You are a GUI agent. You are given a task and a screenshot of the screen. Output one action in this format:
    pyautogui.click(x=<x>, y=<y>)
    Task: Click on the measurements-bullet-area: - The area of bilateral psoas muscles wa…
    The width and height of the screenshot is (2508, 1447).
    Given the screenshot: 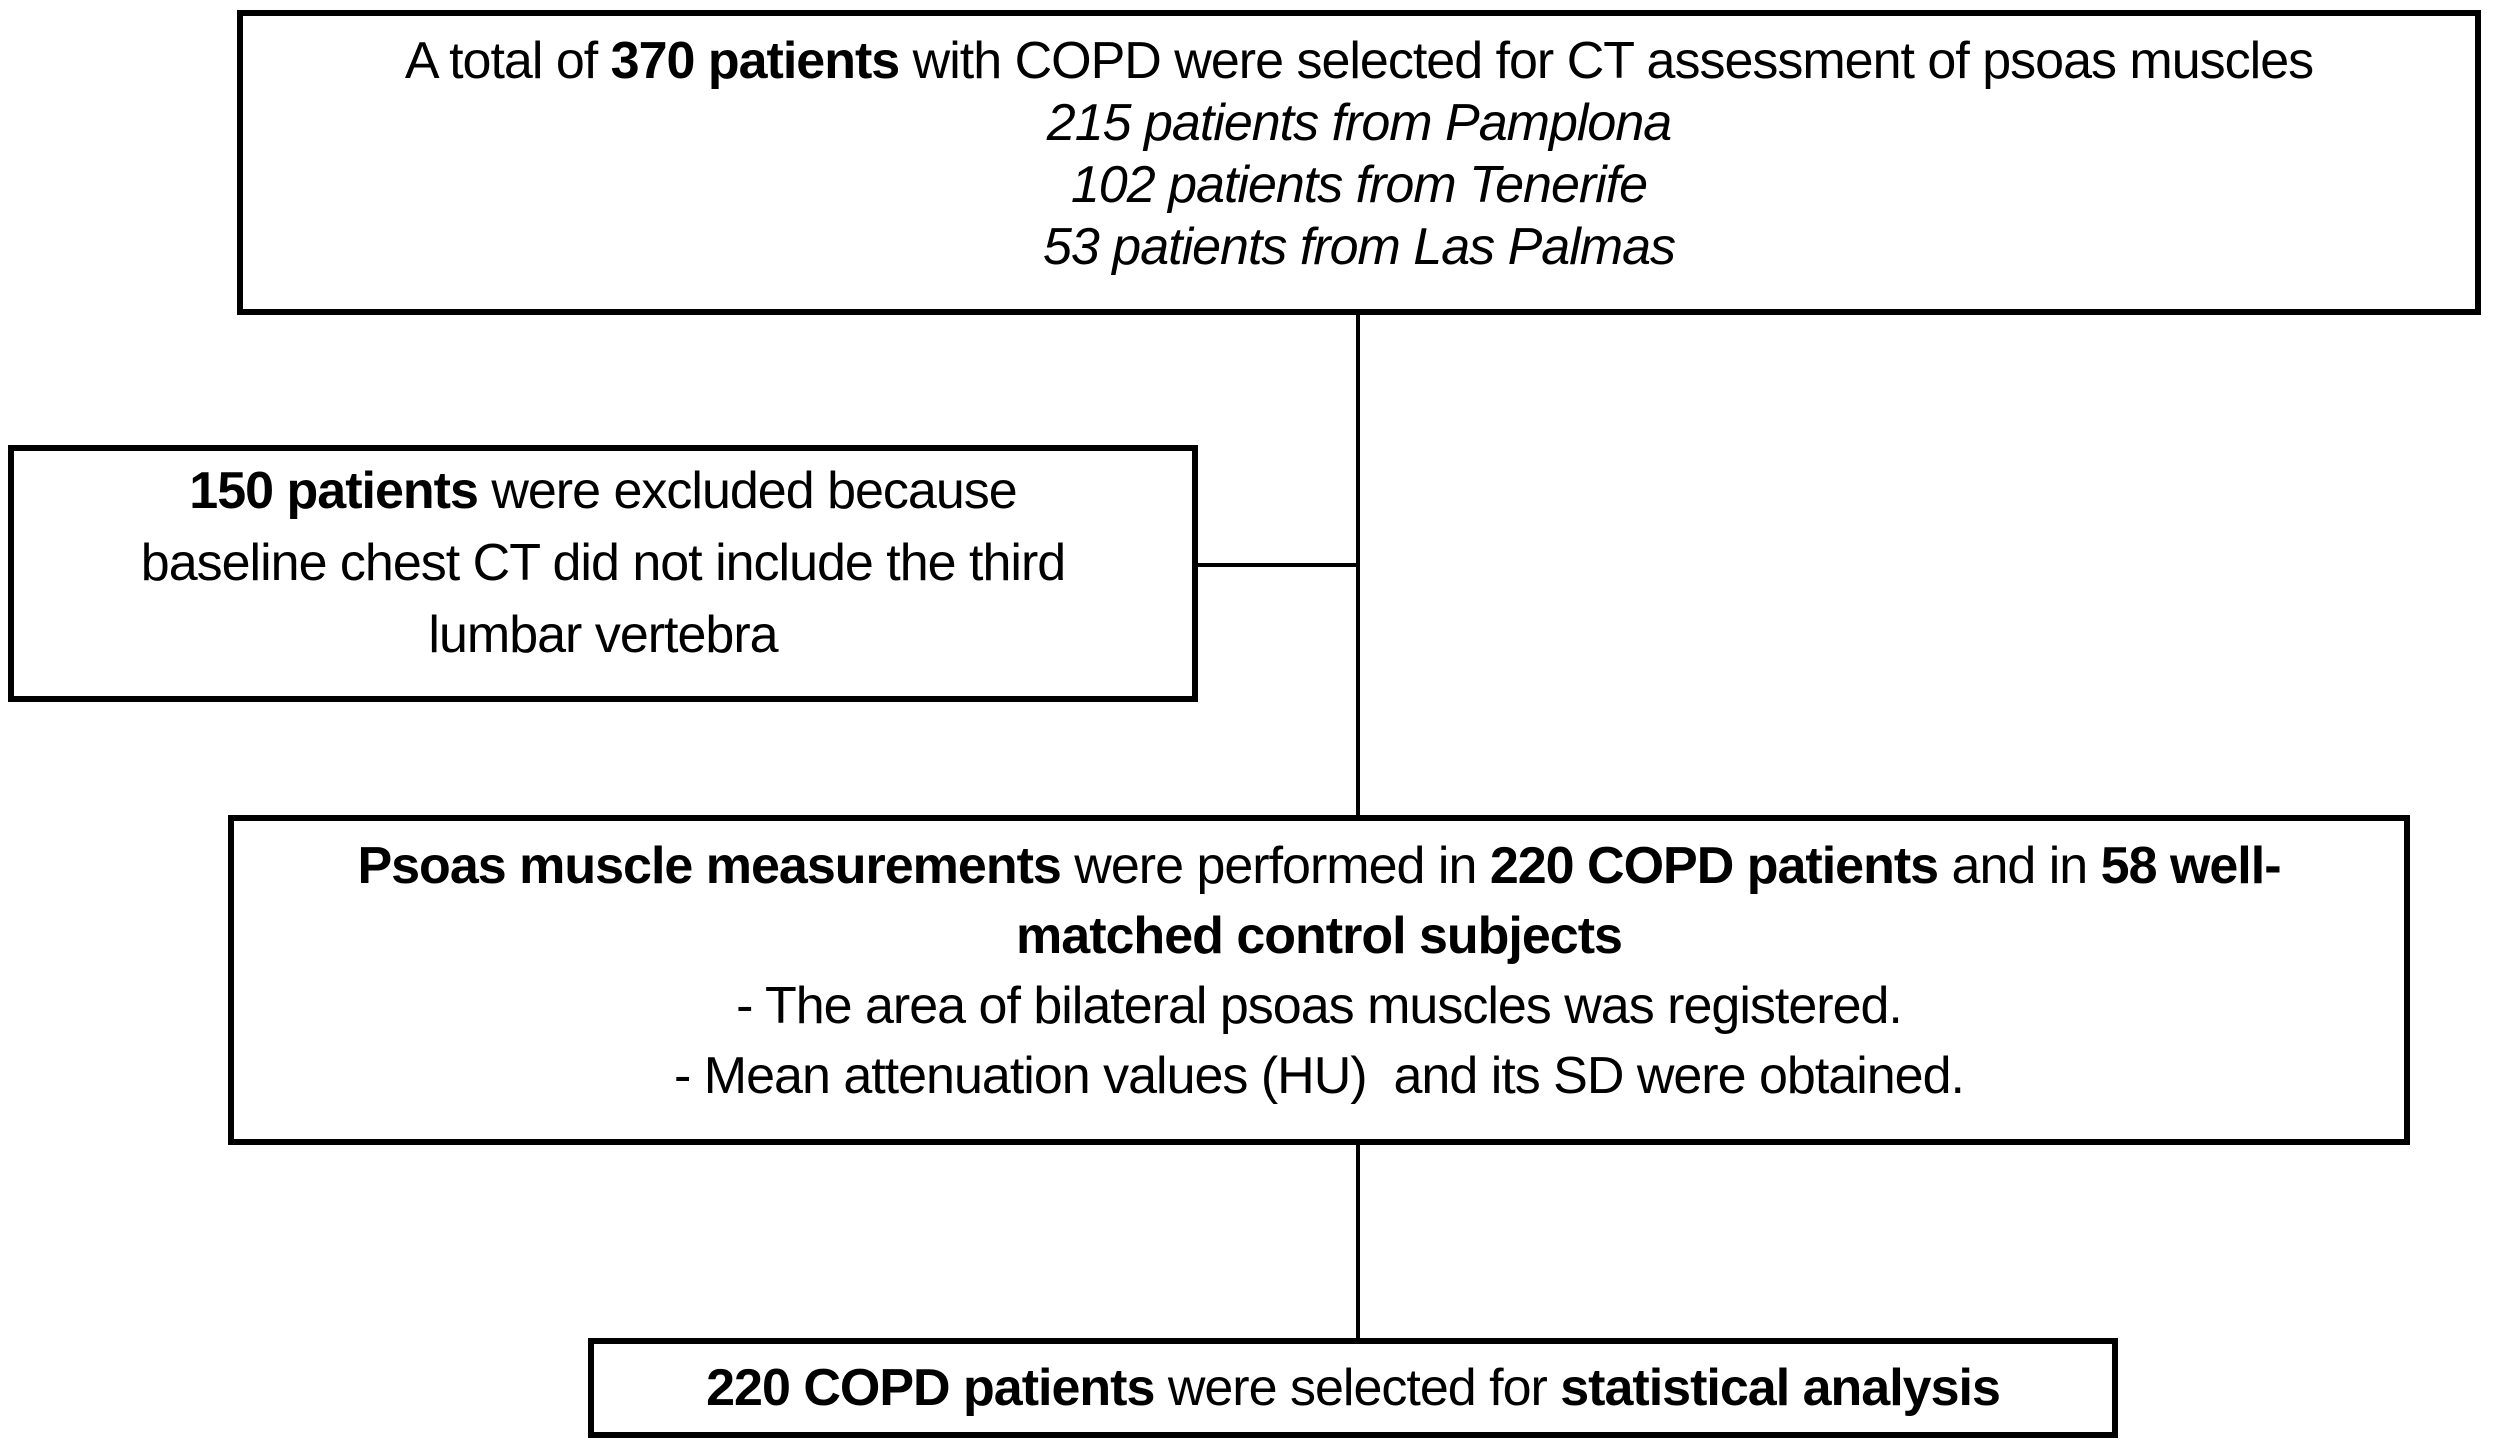 What is the action you would take?
    pyautogui.click(x=1319, y=1006)
    